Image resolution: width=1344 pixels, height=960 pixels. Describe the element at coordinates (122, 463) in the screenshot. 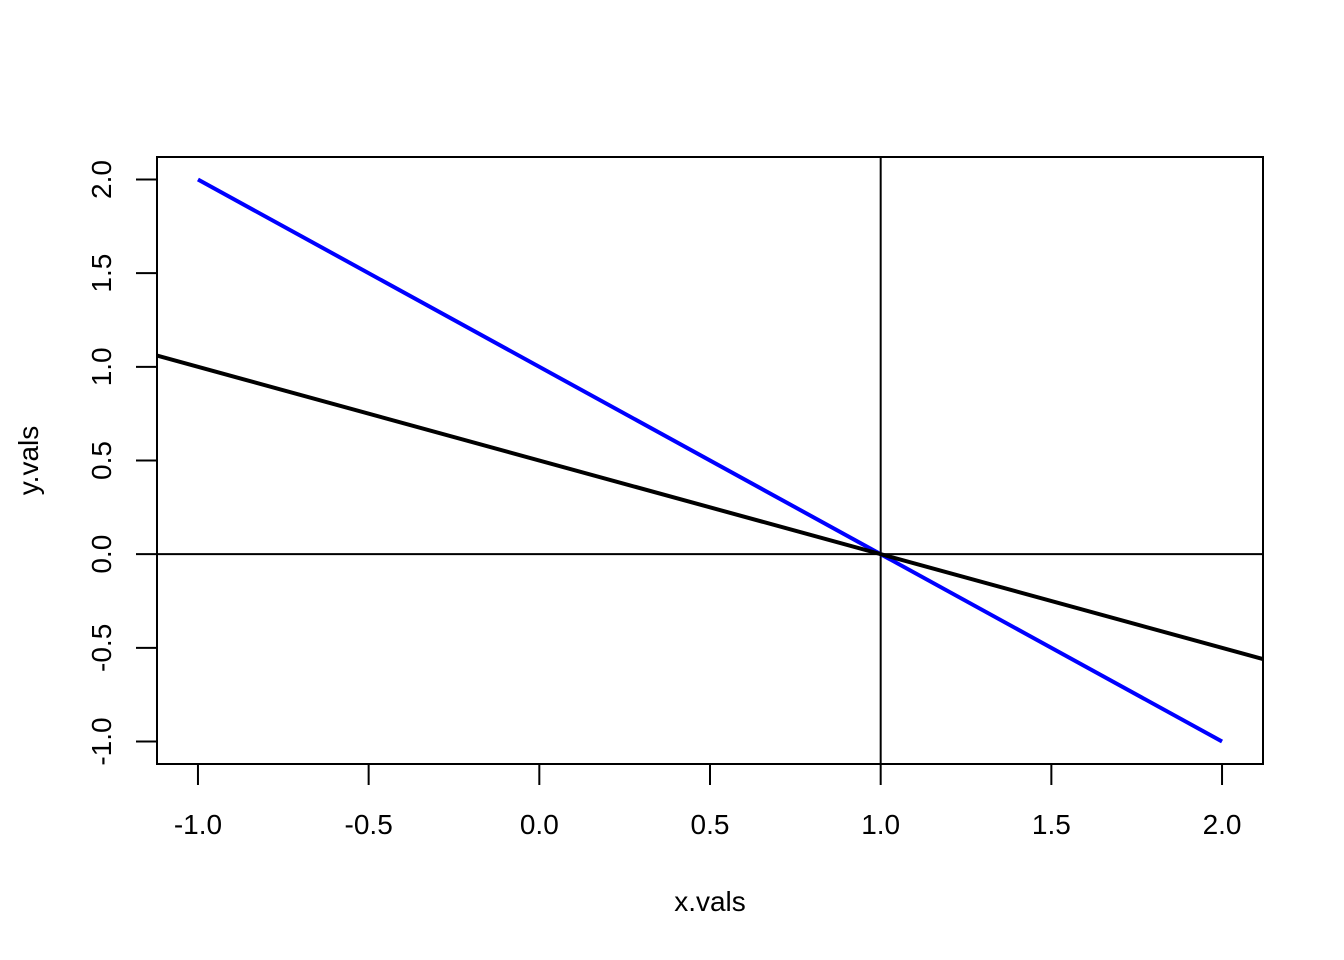

I see `y-axis: -1.0 -0.5 0.0 0.5 1.0 1.5 2.0` at that location.